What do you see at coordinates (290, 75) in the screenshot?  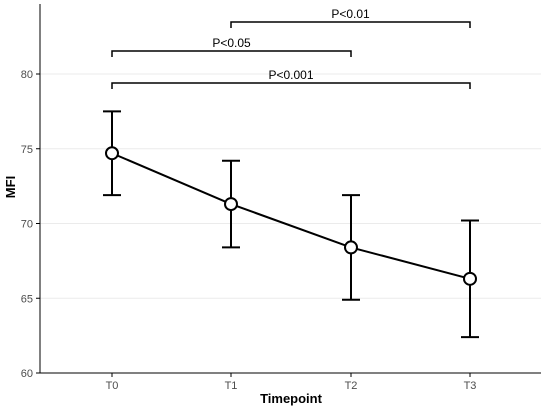 I see `significance-label-3: P<0.001` at bounding box center [290, 75].